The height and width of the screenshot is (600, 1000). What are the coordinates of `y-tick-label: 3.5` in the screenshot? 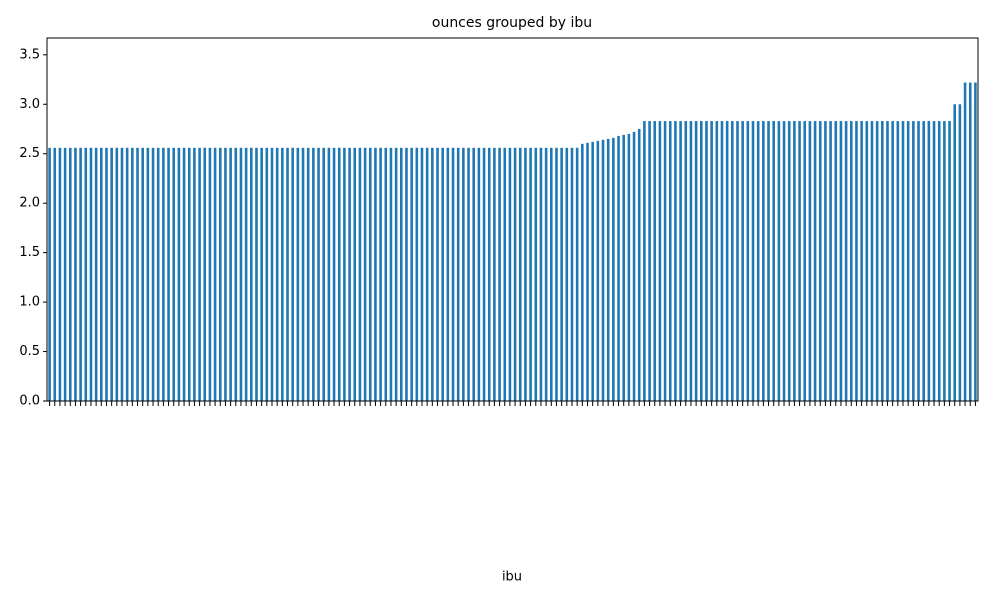 It's located at (29, 54).